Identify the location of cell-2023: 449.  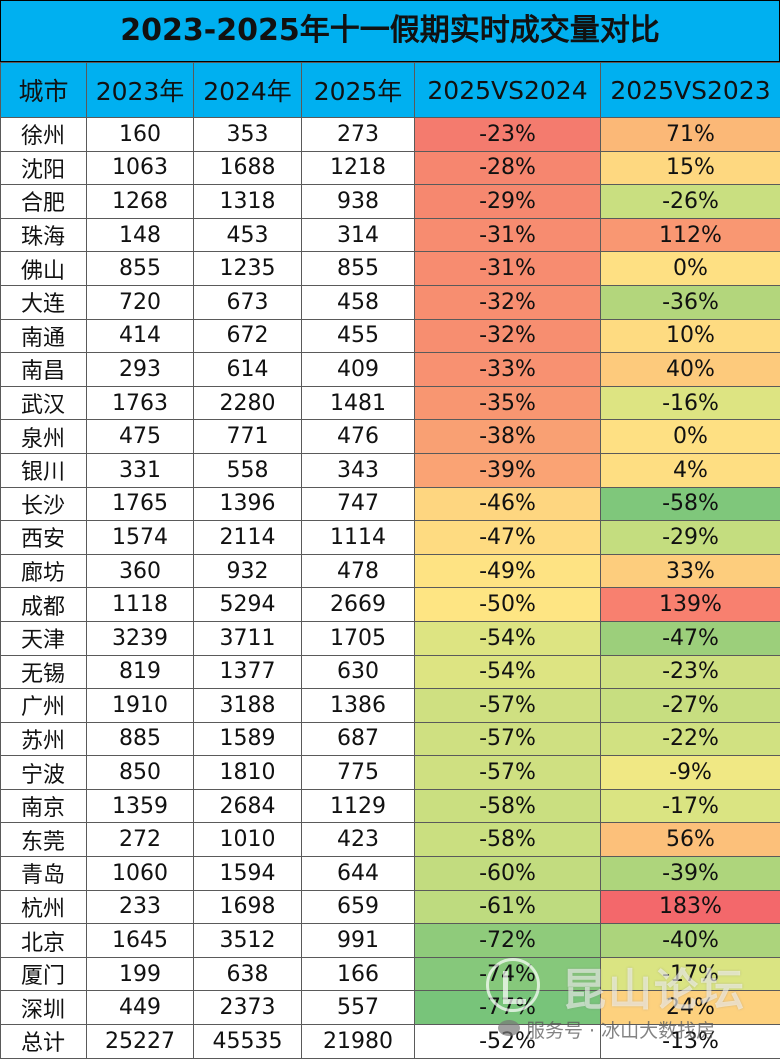
(140, 1008).